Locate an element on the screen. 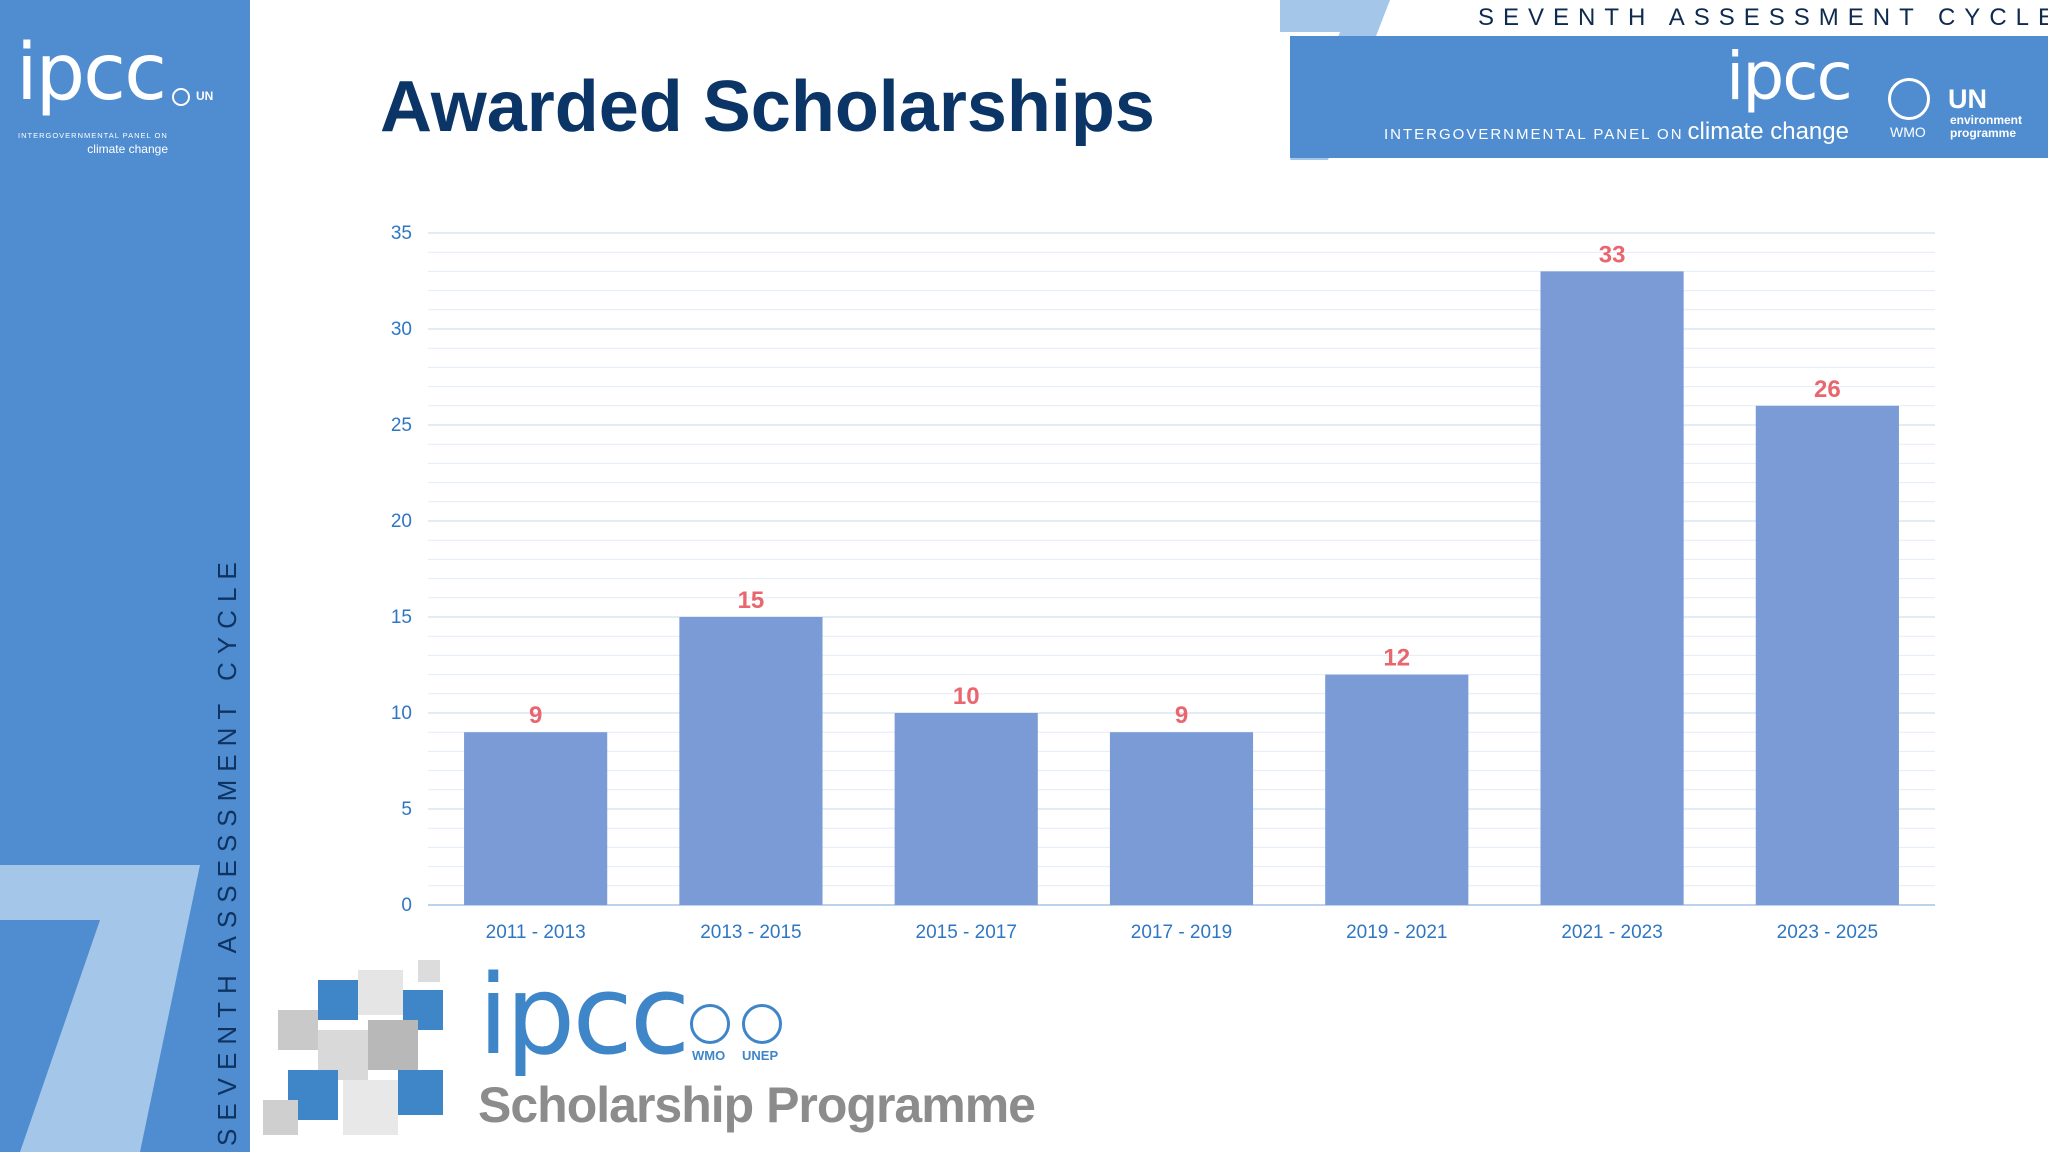  unep-globe-icon is located at coordinates (762, 1024).